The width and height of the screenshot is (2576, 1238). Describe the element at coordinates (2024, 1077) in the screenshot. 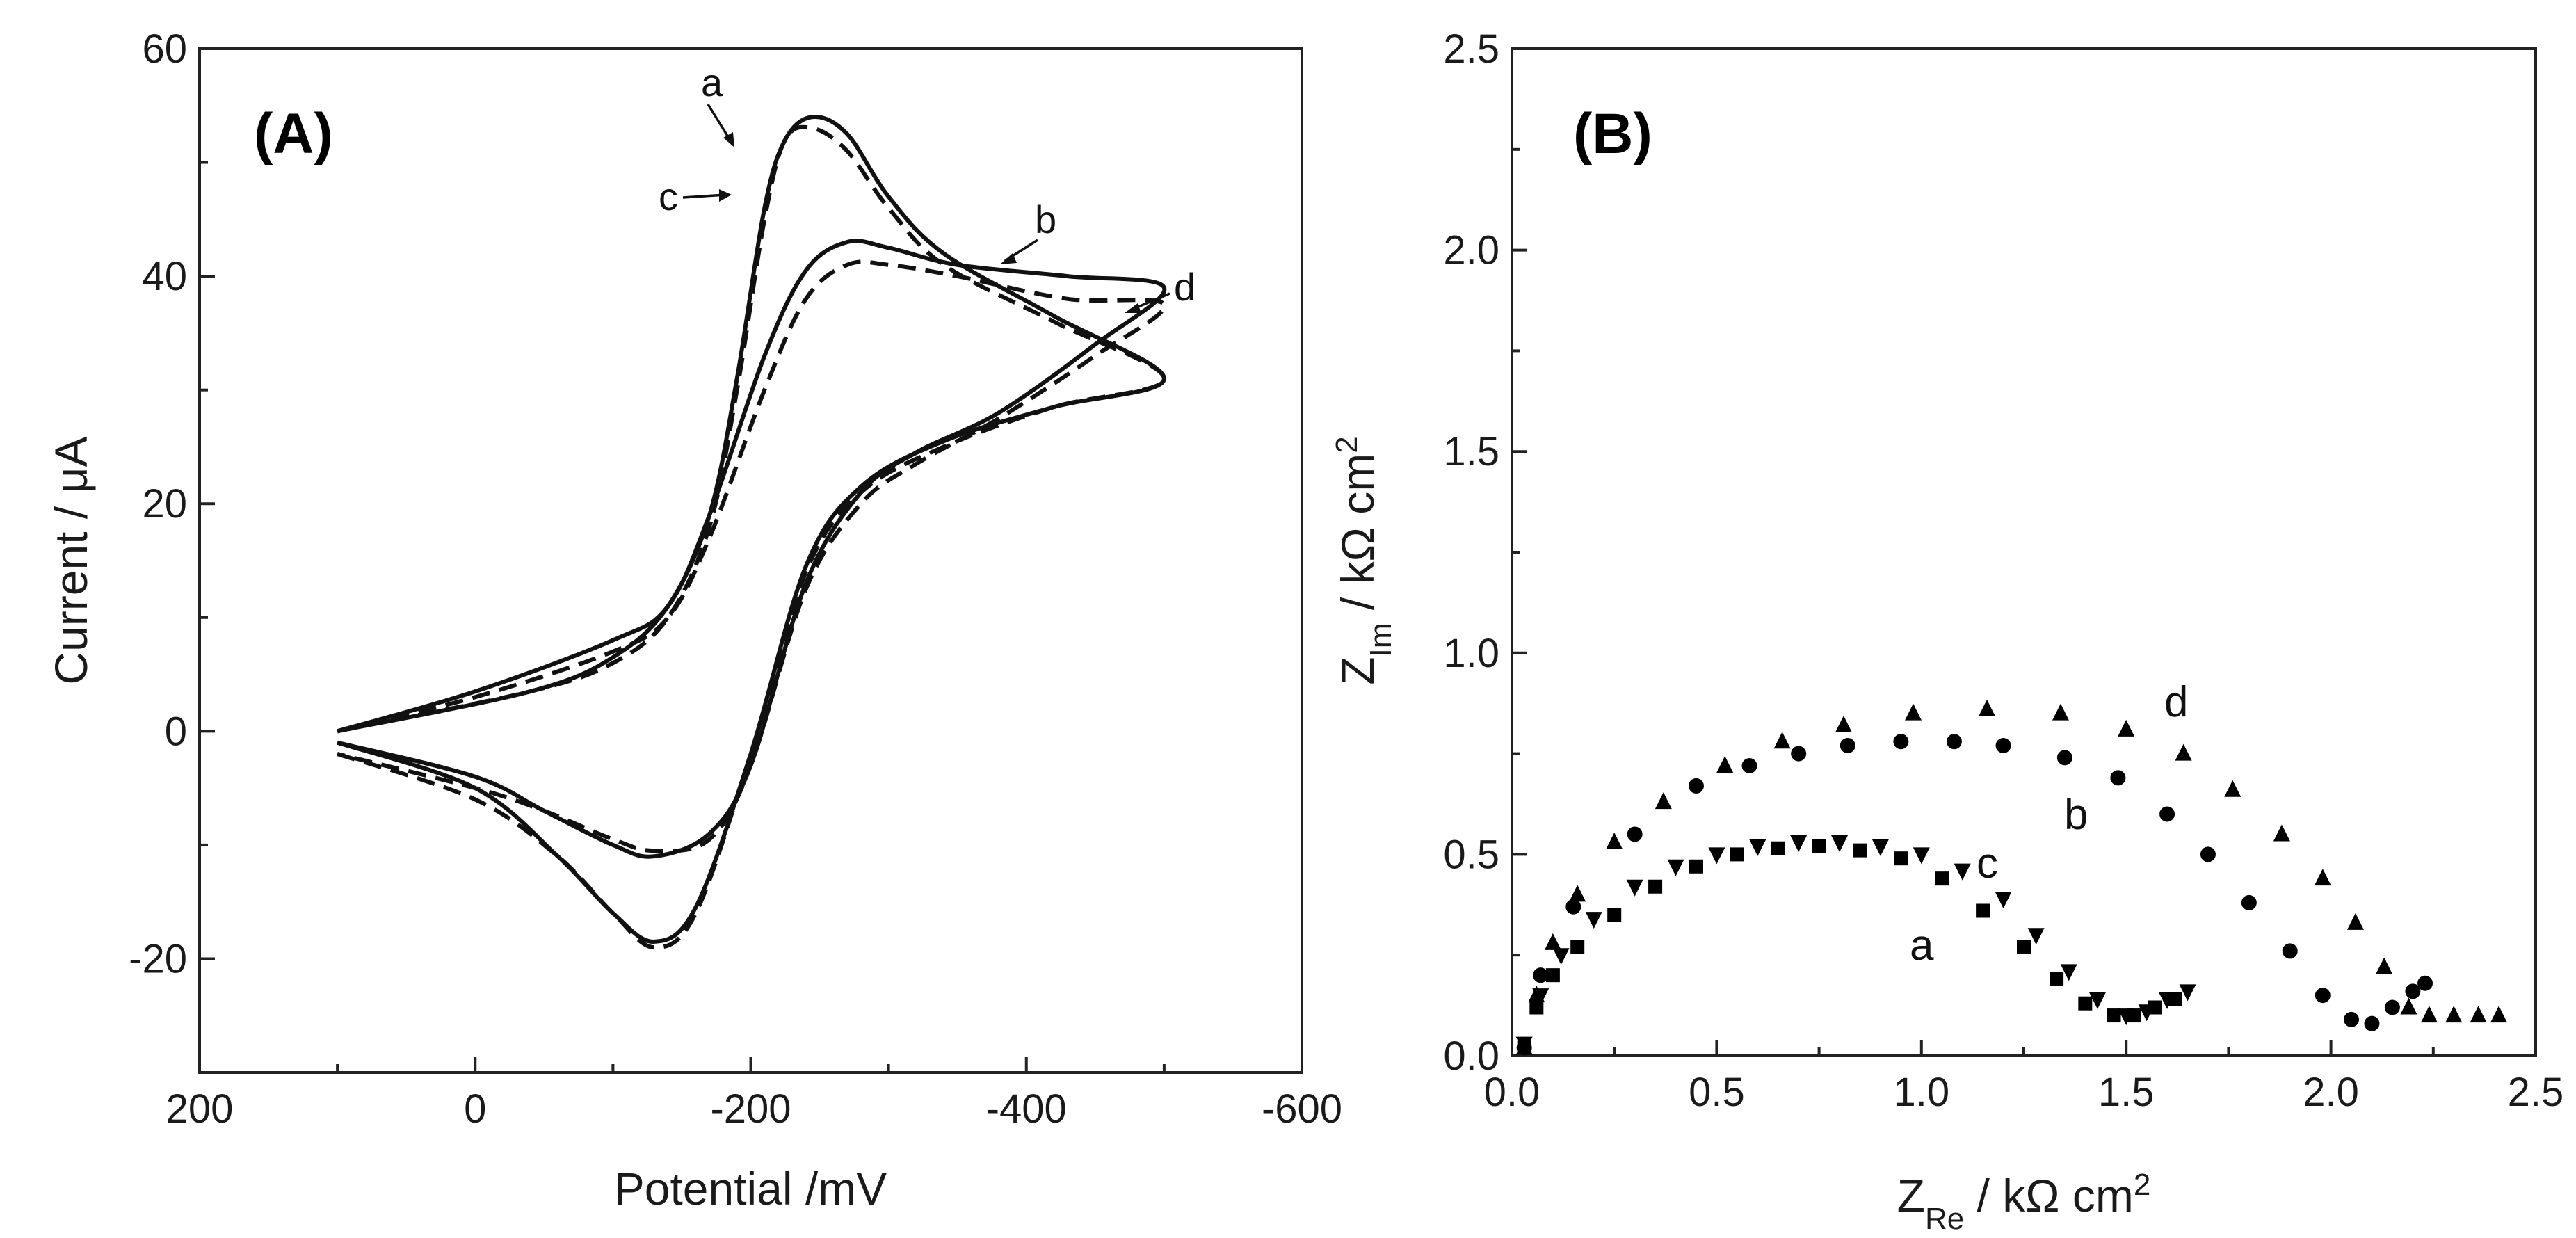

I see `panel-b-x-ticks: 0.0 0.5 1.0 1.5 2.0 2.5` at that location.